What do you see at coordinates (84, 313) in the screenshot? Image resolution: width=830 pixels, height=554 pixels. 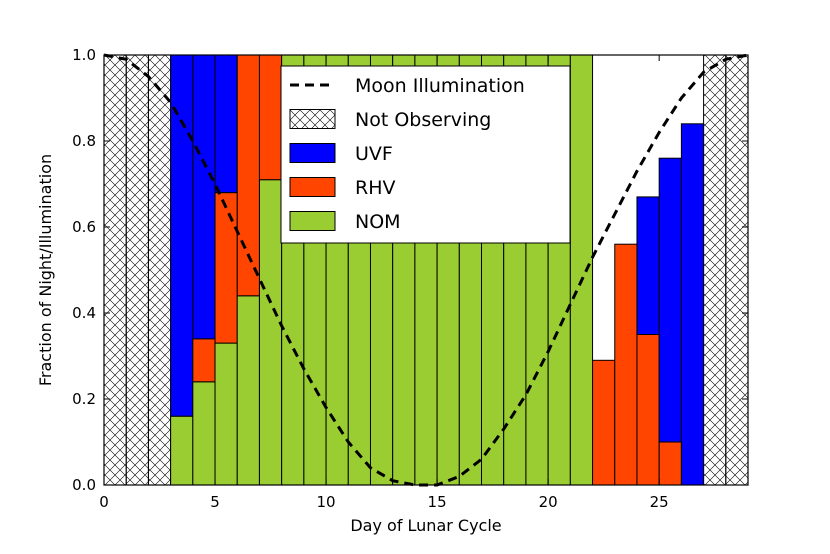 I see `y-tick-label: 0.4` at bounding box center [84, 313].